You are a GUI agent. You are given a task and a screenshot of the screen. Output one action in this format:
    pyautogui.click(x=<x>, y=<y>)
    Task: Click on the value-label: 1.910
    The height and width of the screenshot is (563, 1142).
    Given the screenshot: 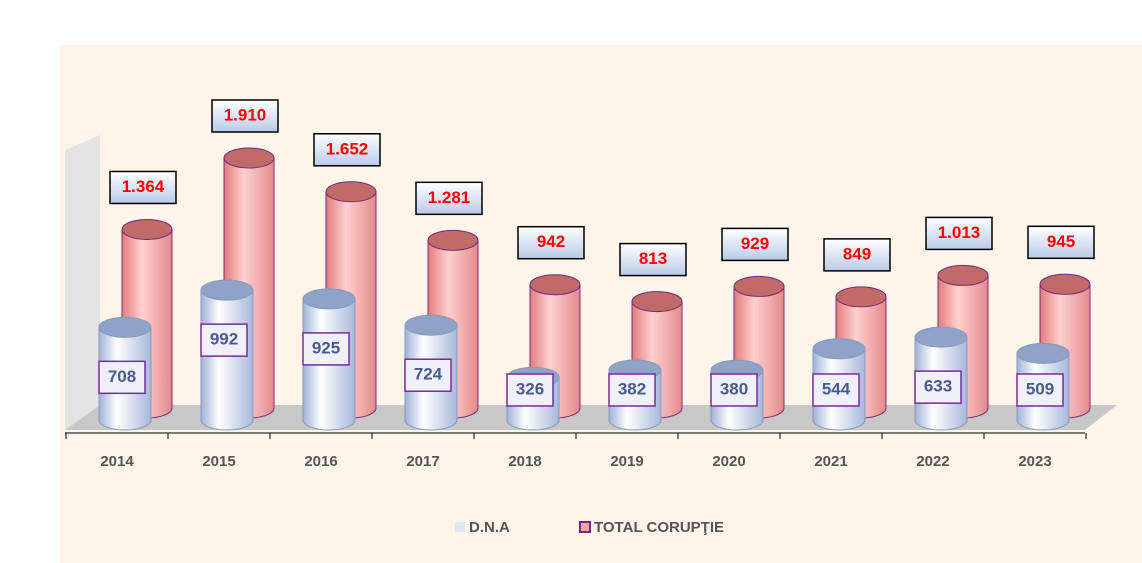 What is the action you would take?
    pyautogui.click(x=245, y=114)
    